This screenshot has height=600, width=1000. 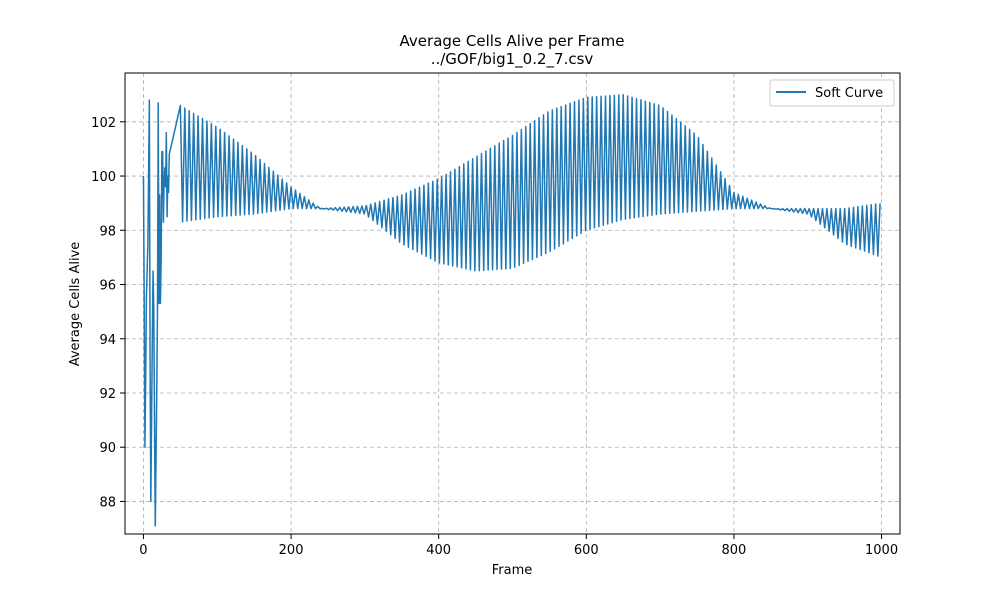 I want to click on x-tick-label: 800, so click(x=734, y=550).